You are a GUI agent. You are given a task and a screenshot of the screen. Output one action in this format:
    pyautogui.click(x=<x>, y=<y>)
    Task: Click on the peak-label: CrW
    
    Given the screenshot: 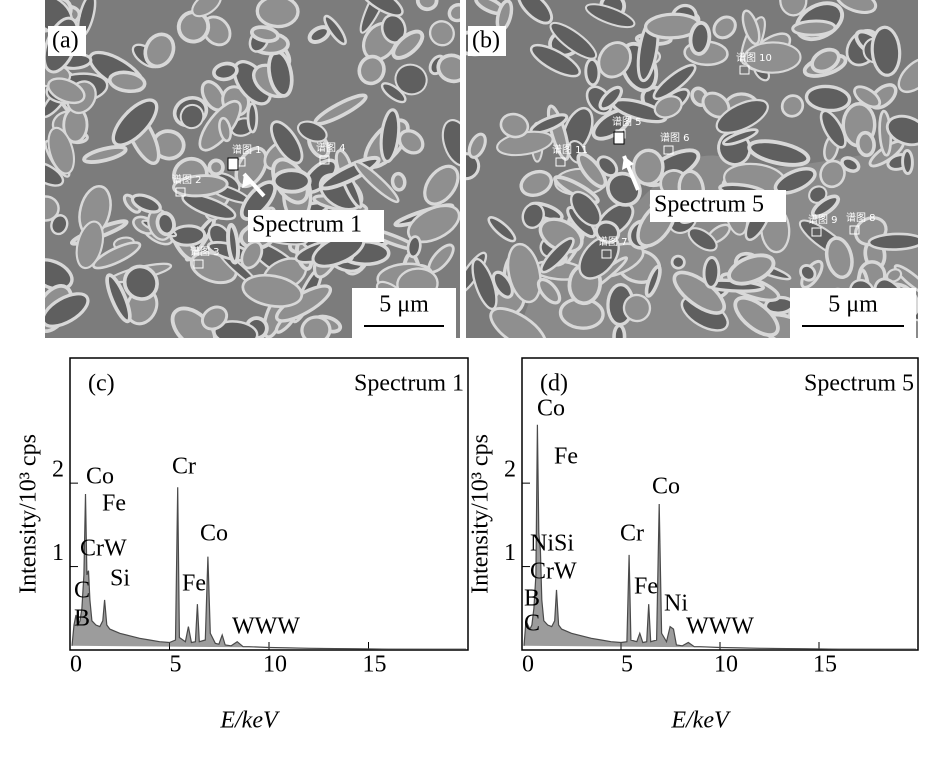 What is the action you would take?
    pyautogui.click(x=103, y=549)
    